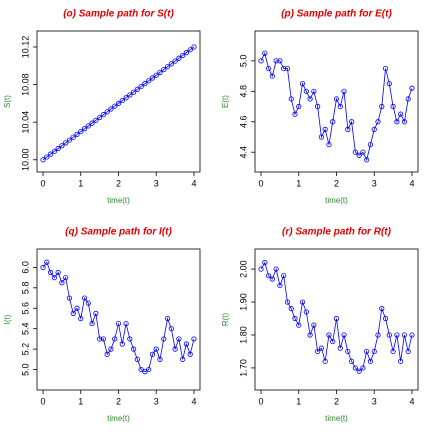  What do you see at coordinates (243, 302) in the screenshot?
I see `y-tick-label: 1.90` at bounding box center [243, 302].